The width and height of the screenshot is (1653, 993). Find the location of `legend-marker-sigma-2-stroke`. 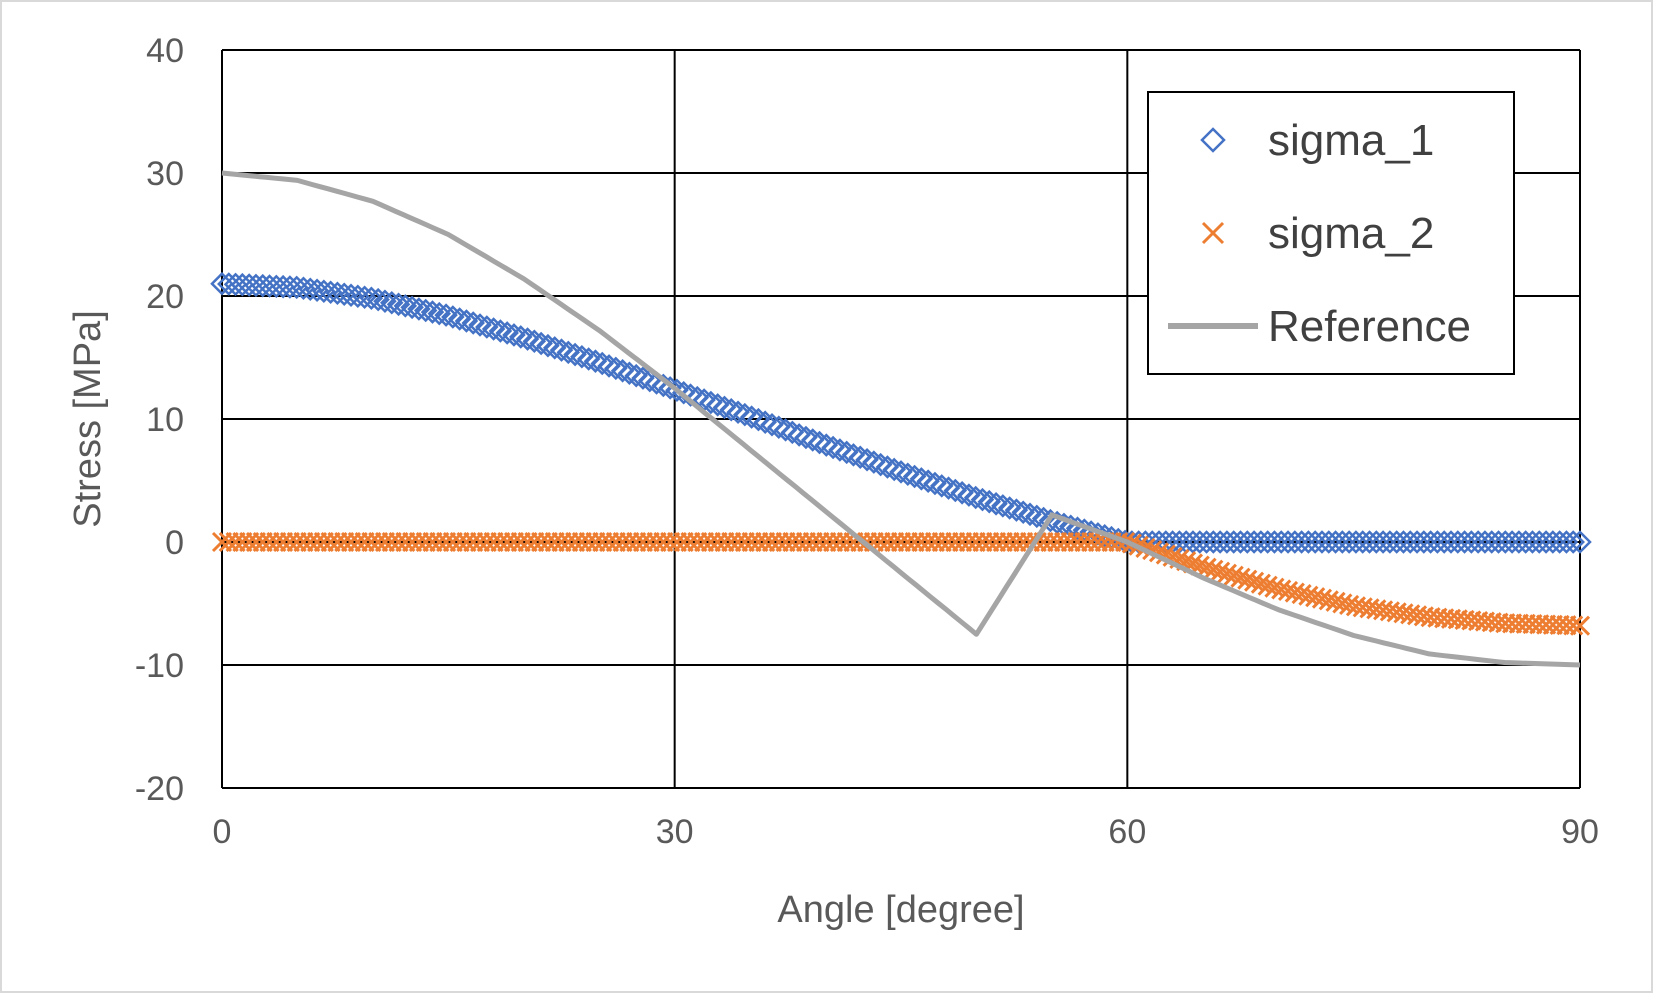

legend-marker-sigma-2-stroke is located at coordinates (1213, 233).